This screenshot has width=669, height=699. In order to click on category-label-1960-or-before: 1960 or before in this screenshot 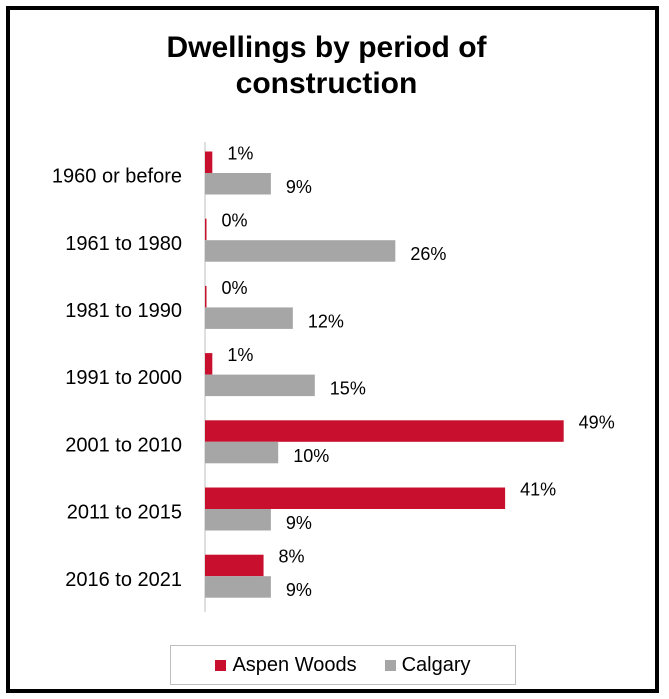, I will do `click(117, 177)`.